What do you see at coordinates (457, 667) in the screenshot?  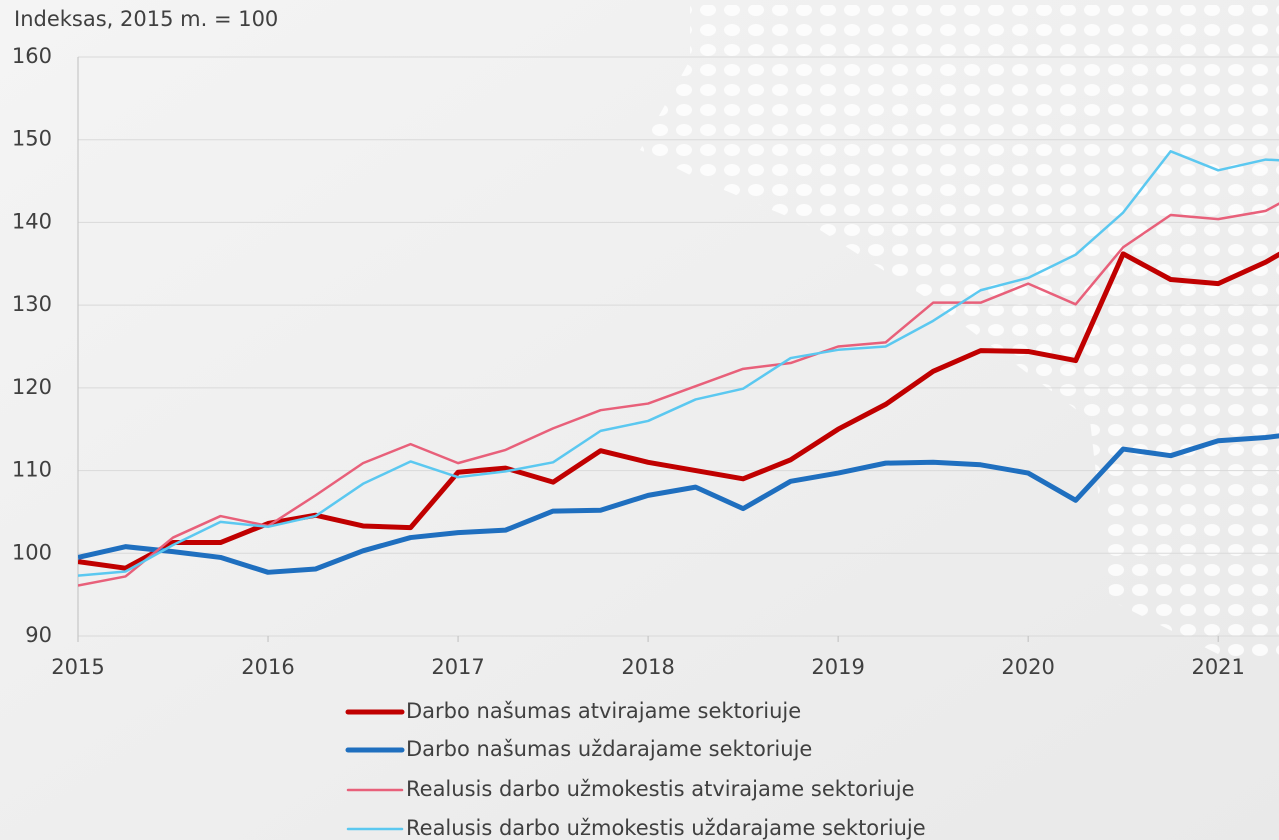 I see `x-tick-label: 2017` at bounding box center [457, 667].